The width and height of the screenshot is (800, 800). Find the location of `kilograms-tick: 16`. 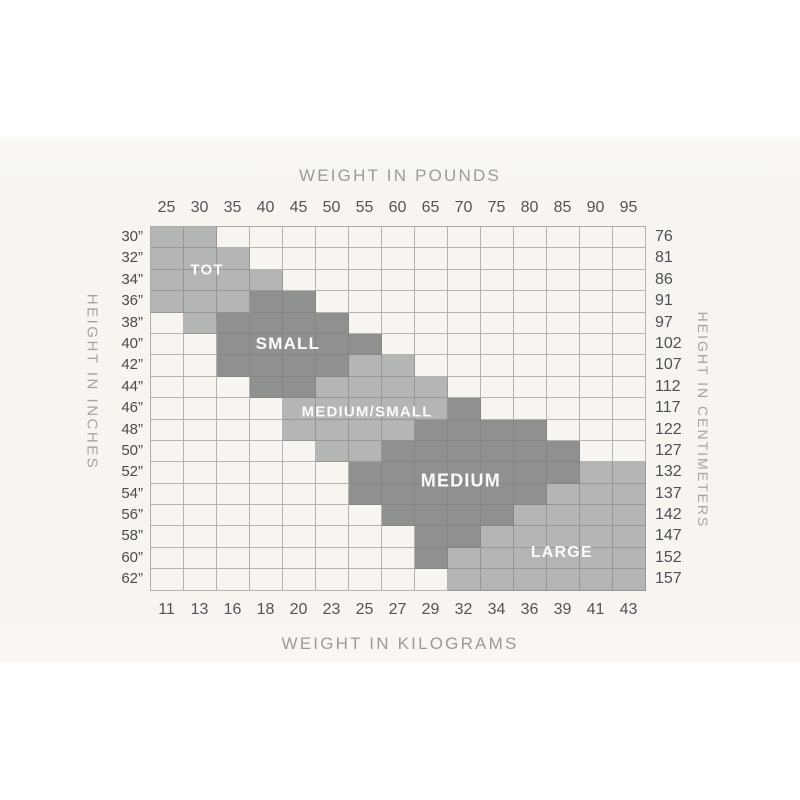

kilograms-tick: 16 is located at coordinates (232, 609).